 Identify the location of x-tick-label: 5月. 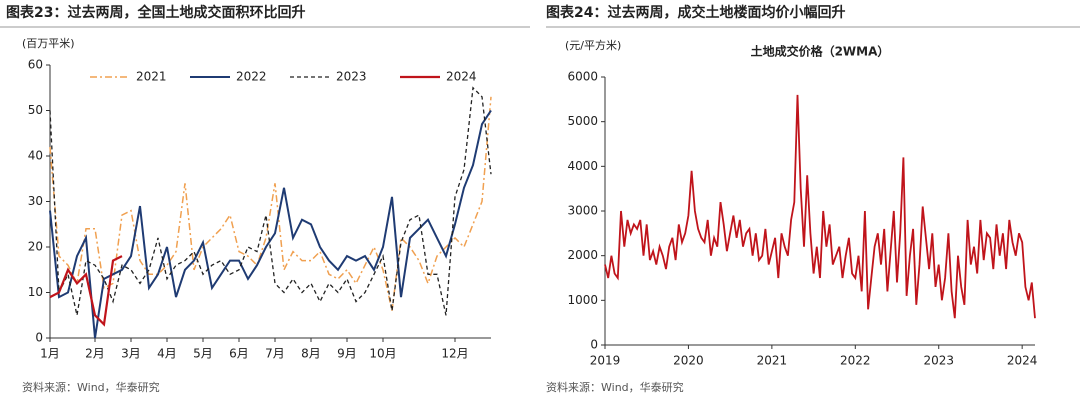
(203, 354).